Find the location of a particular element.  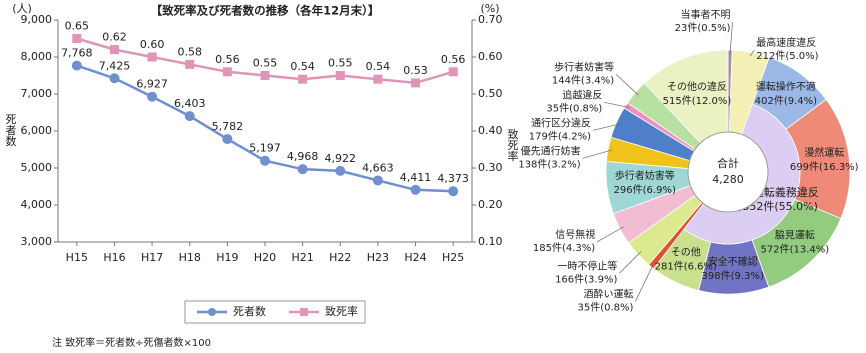

value-label: 0.53 is located at coordinates (415, 70).